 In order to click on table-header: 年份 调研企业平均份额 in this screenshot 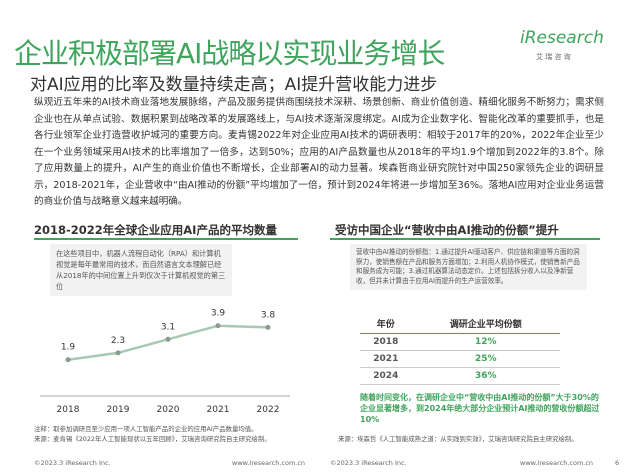, I will do `click(460, 324)`.